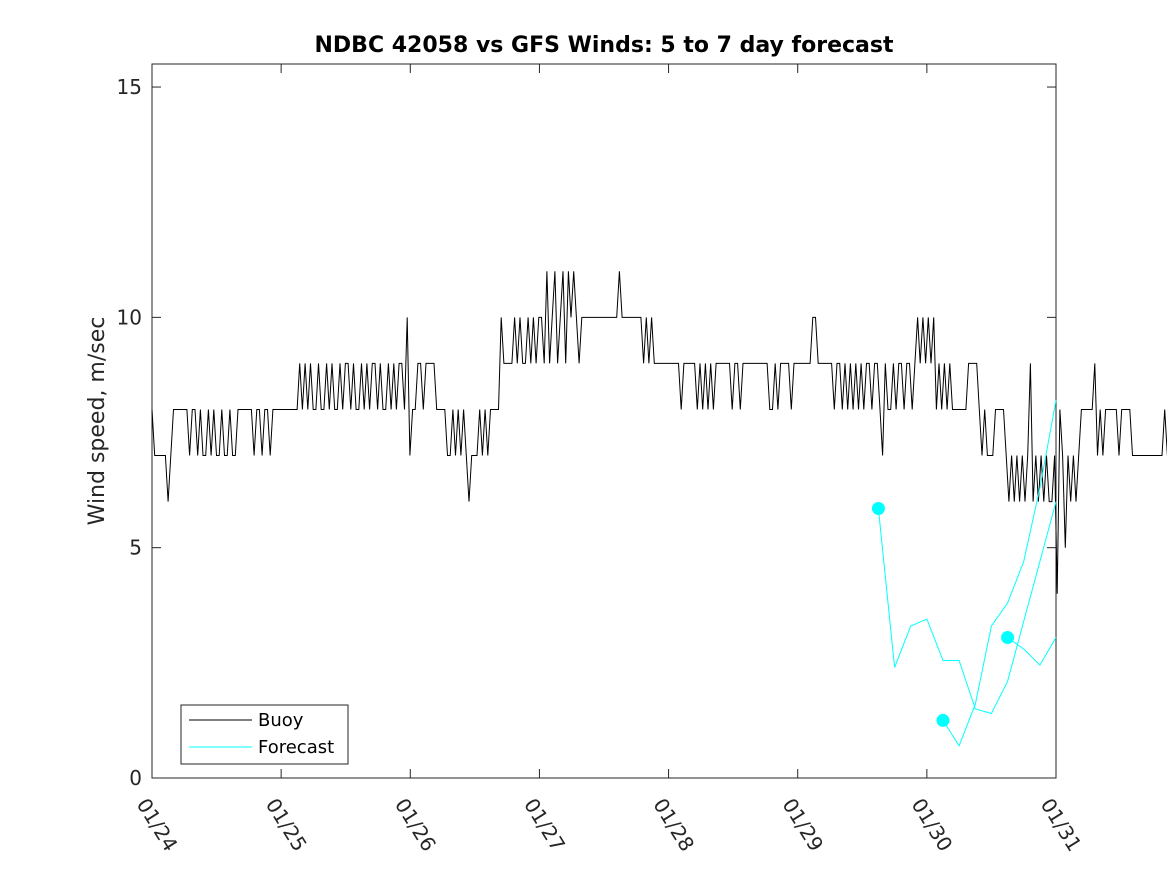 The height and width of the screenshot is (875, 1167). Describe the element at coordinates (135, 548) in the screenshot. I see `y-tick-label: 5` at that location.